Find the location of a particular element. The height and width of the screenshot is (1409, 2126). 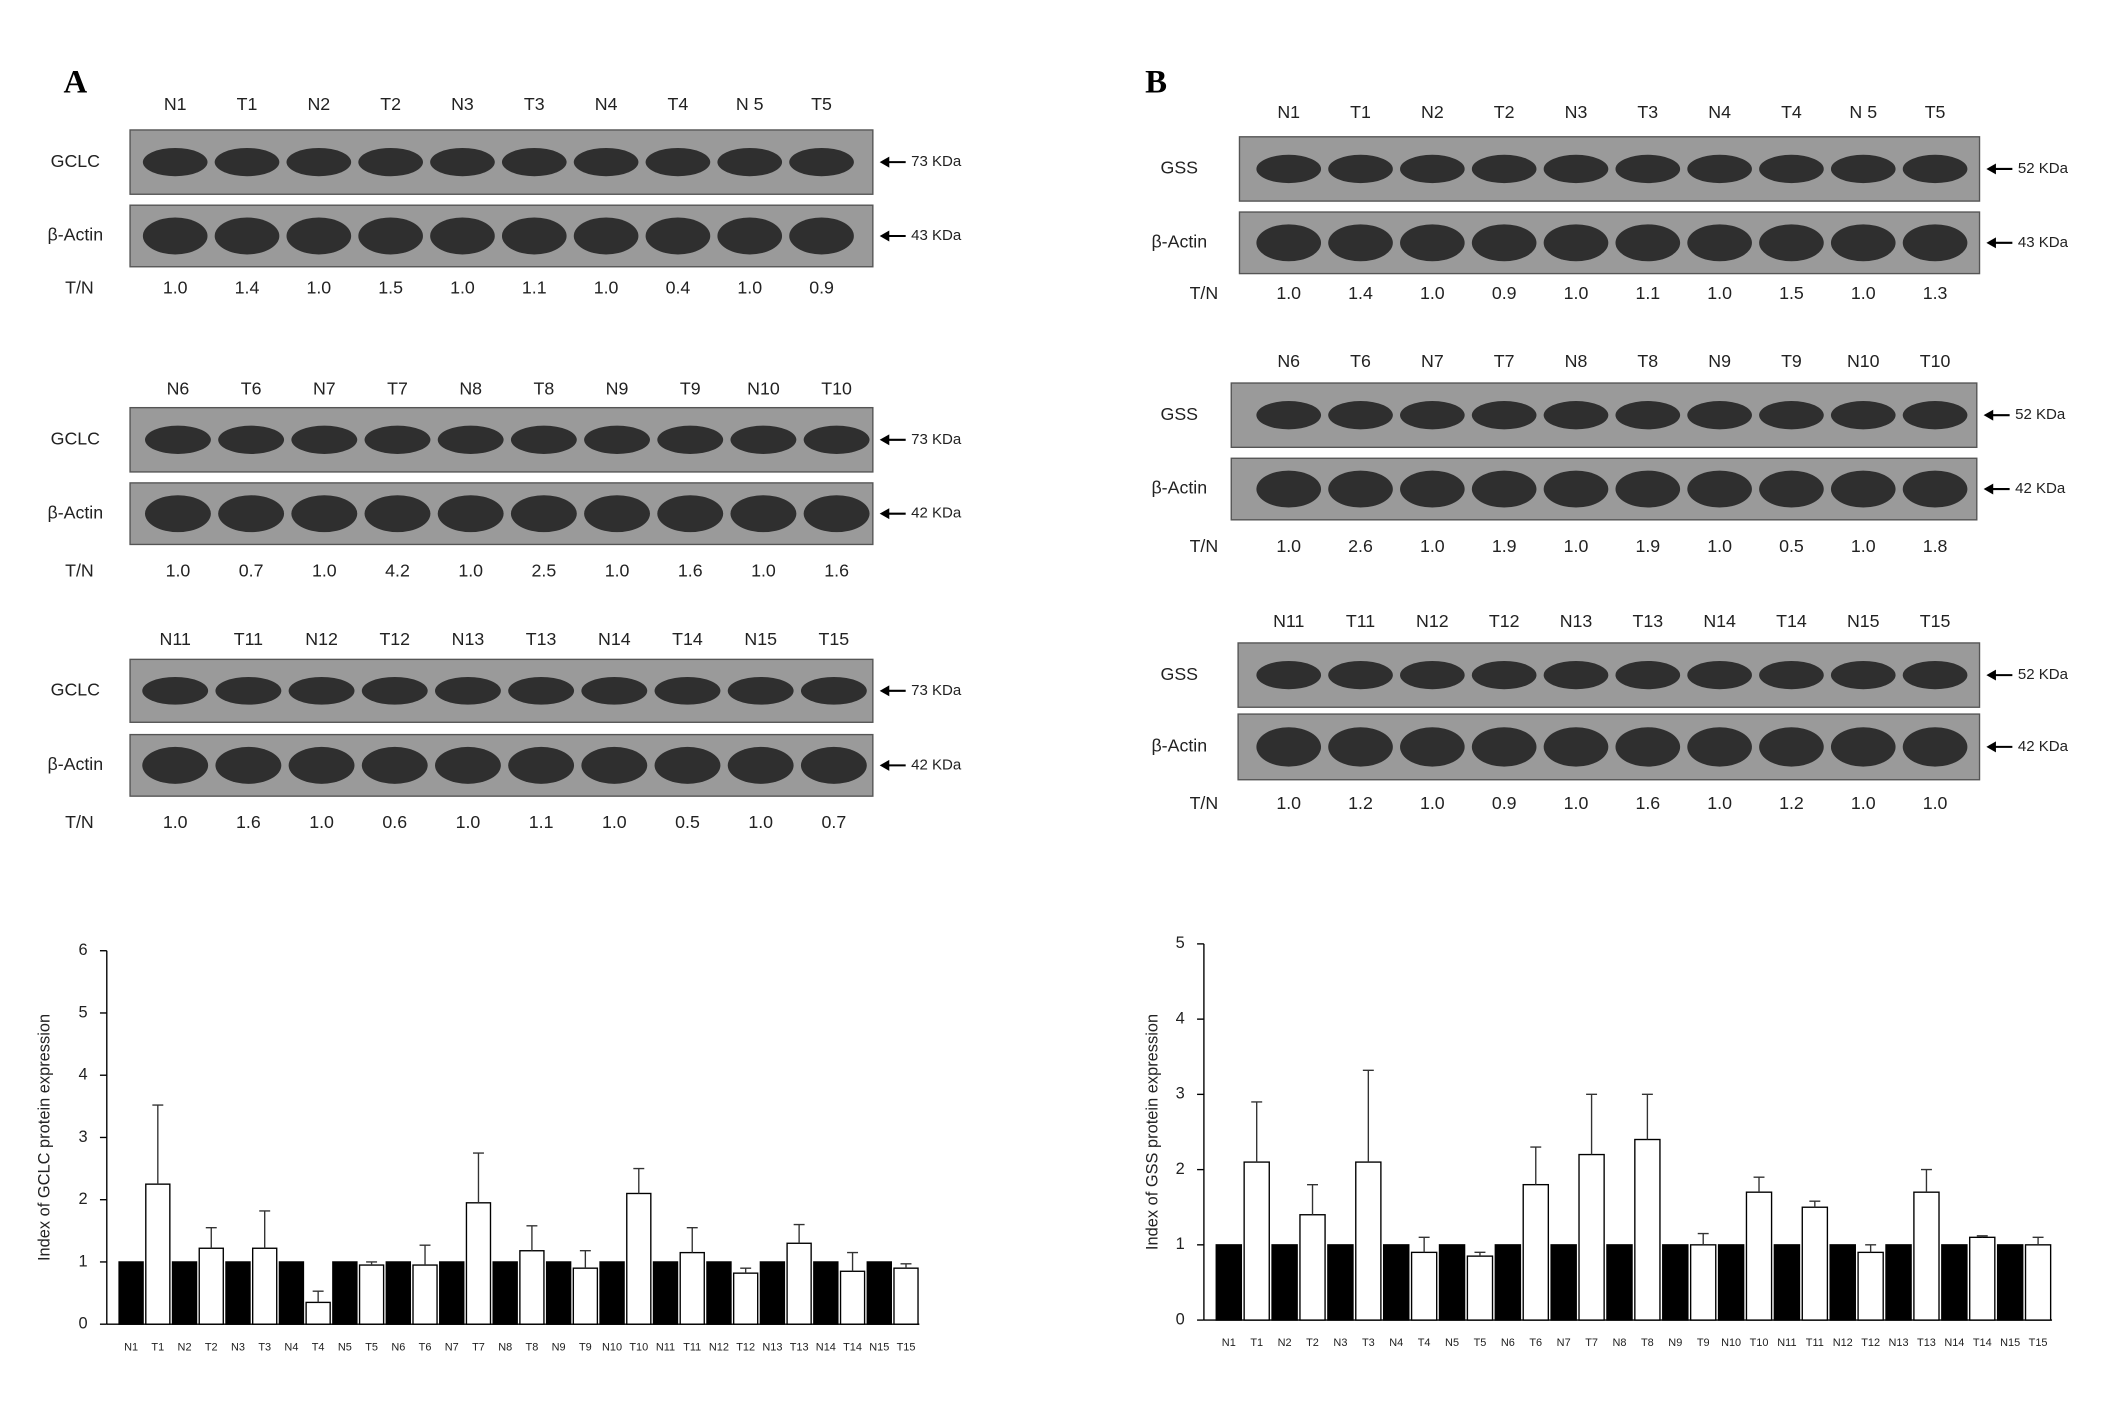

y-tick-label: 3 is located at coordinates (83, 1137).